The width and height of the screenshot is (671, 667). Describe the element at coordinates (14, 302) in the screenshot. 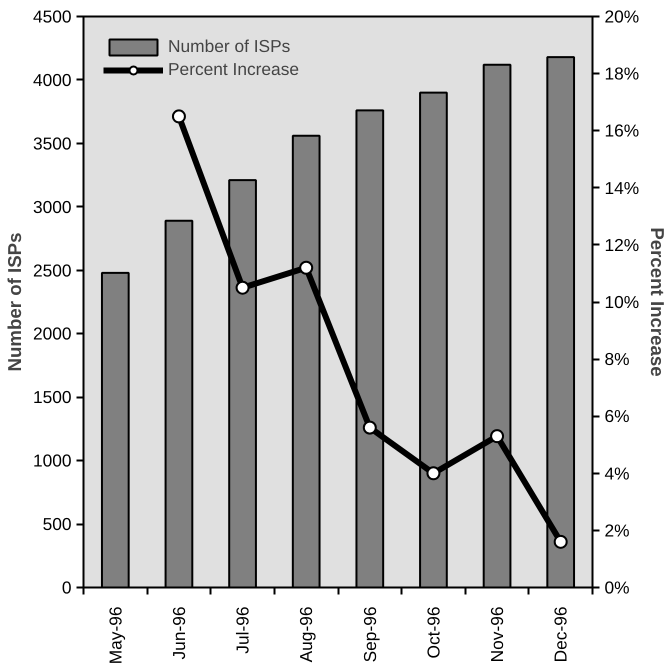

I see `y-axis-title: Number of ISPs` at that location.